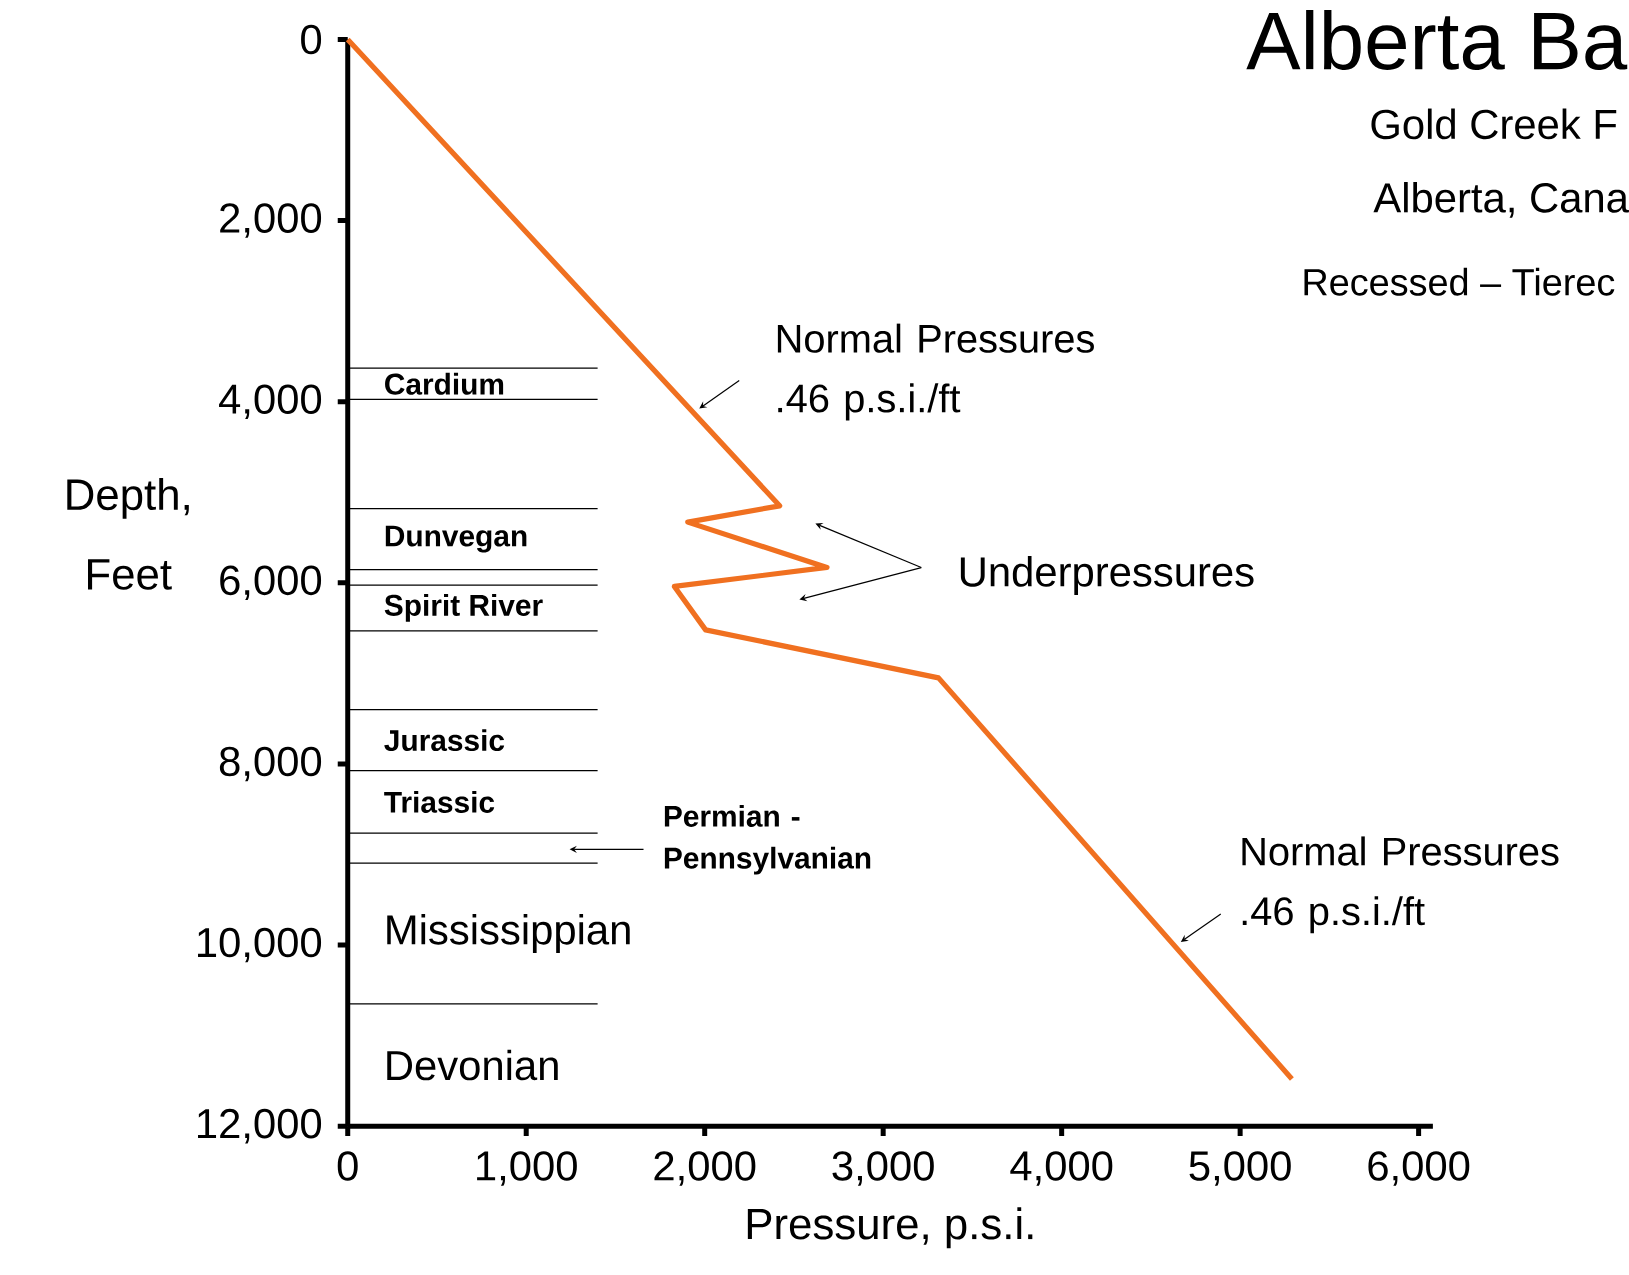 This screenshot has width=1629, height=1275. I want to click on x-tick-label: 0, so click(347, 1166).